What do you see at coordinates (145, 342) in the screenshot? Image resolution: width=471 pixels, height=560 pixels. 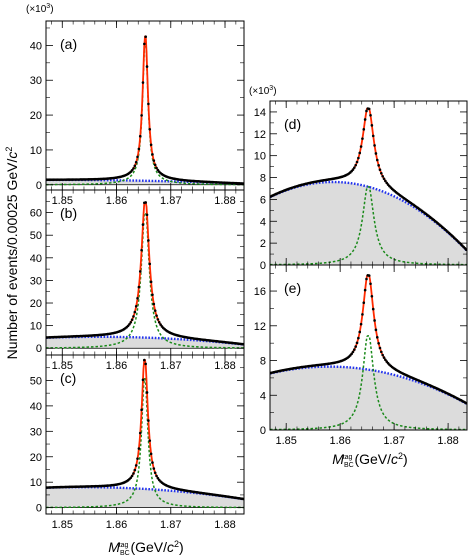 I see `background-fill-b` at bounding box center [145, 342].